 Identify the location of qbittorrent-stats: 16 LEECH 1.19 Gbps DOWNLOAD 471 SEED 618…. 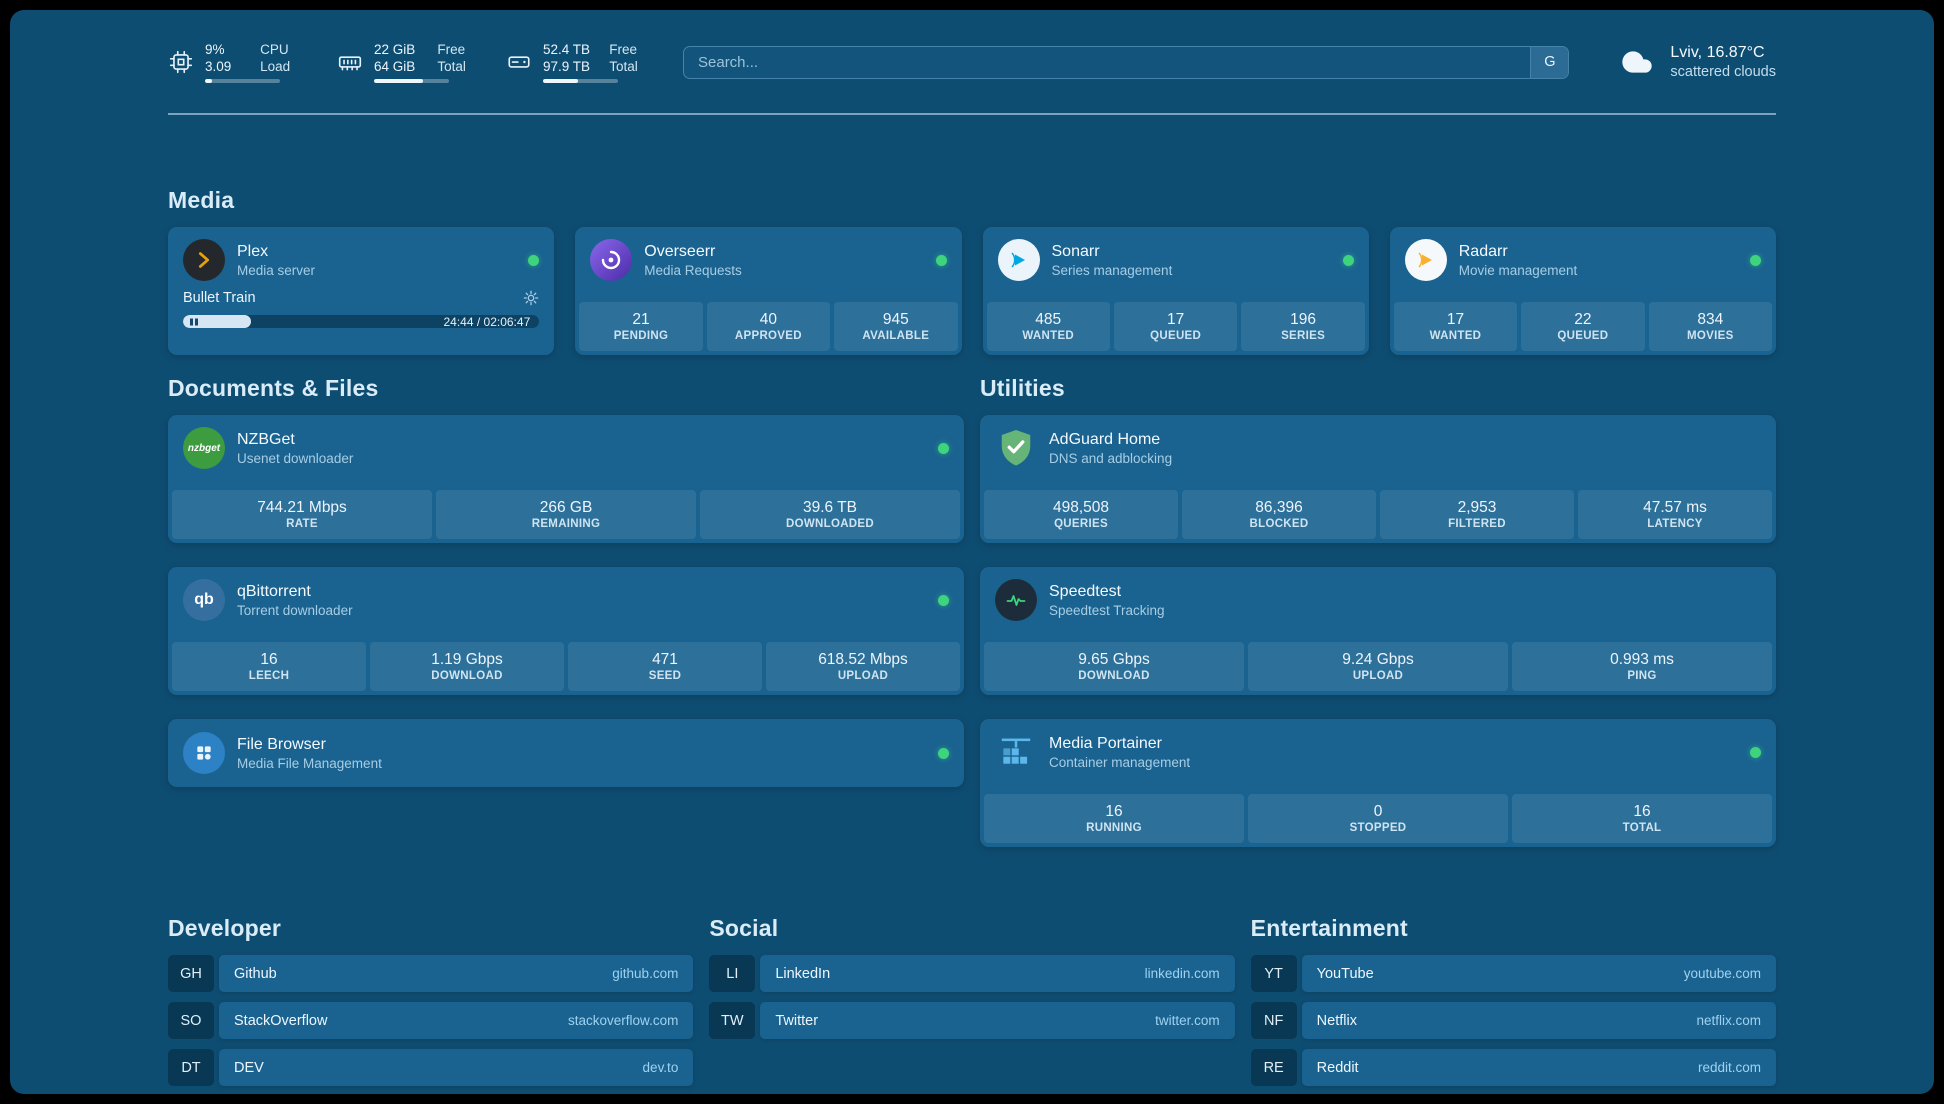
(566, 666).